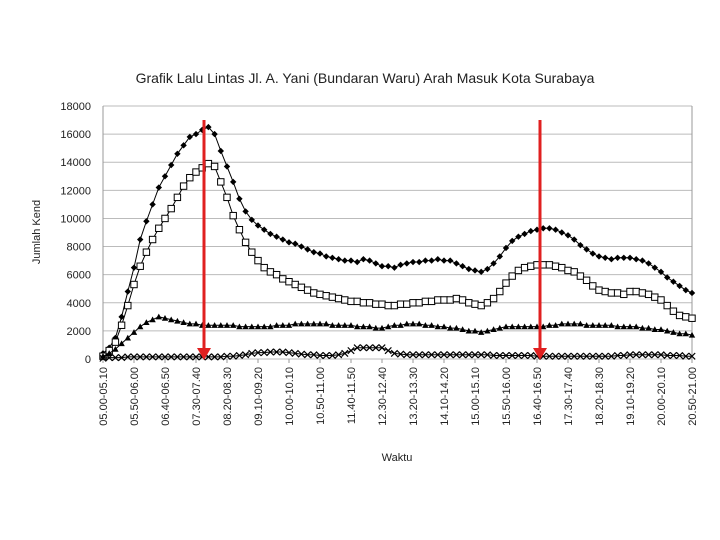 This screenshot has height=540, width=720. What do you see at coordinates (600, 396) in the screenshot?
I see `x-tick-label: 18.20-18.30` at bounding box center [600, 396].